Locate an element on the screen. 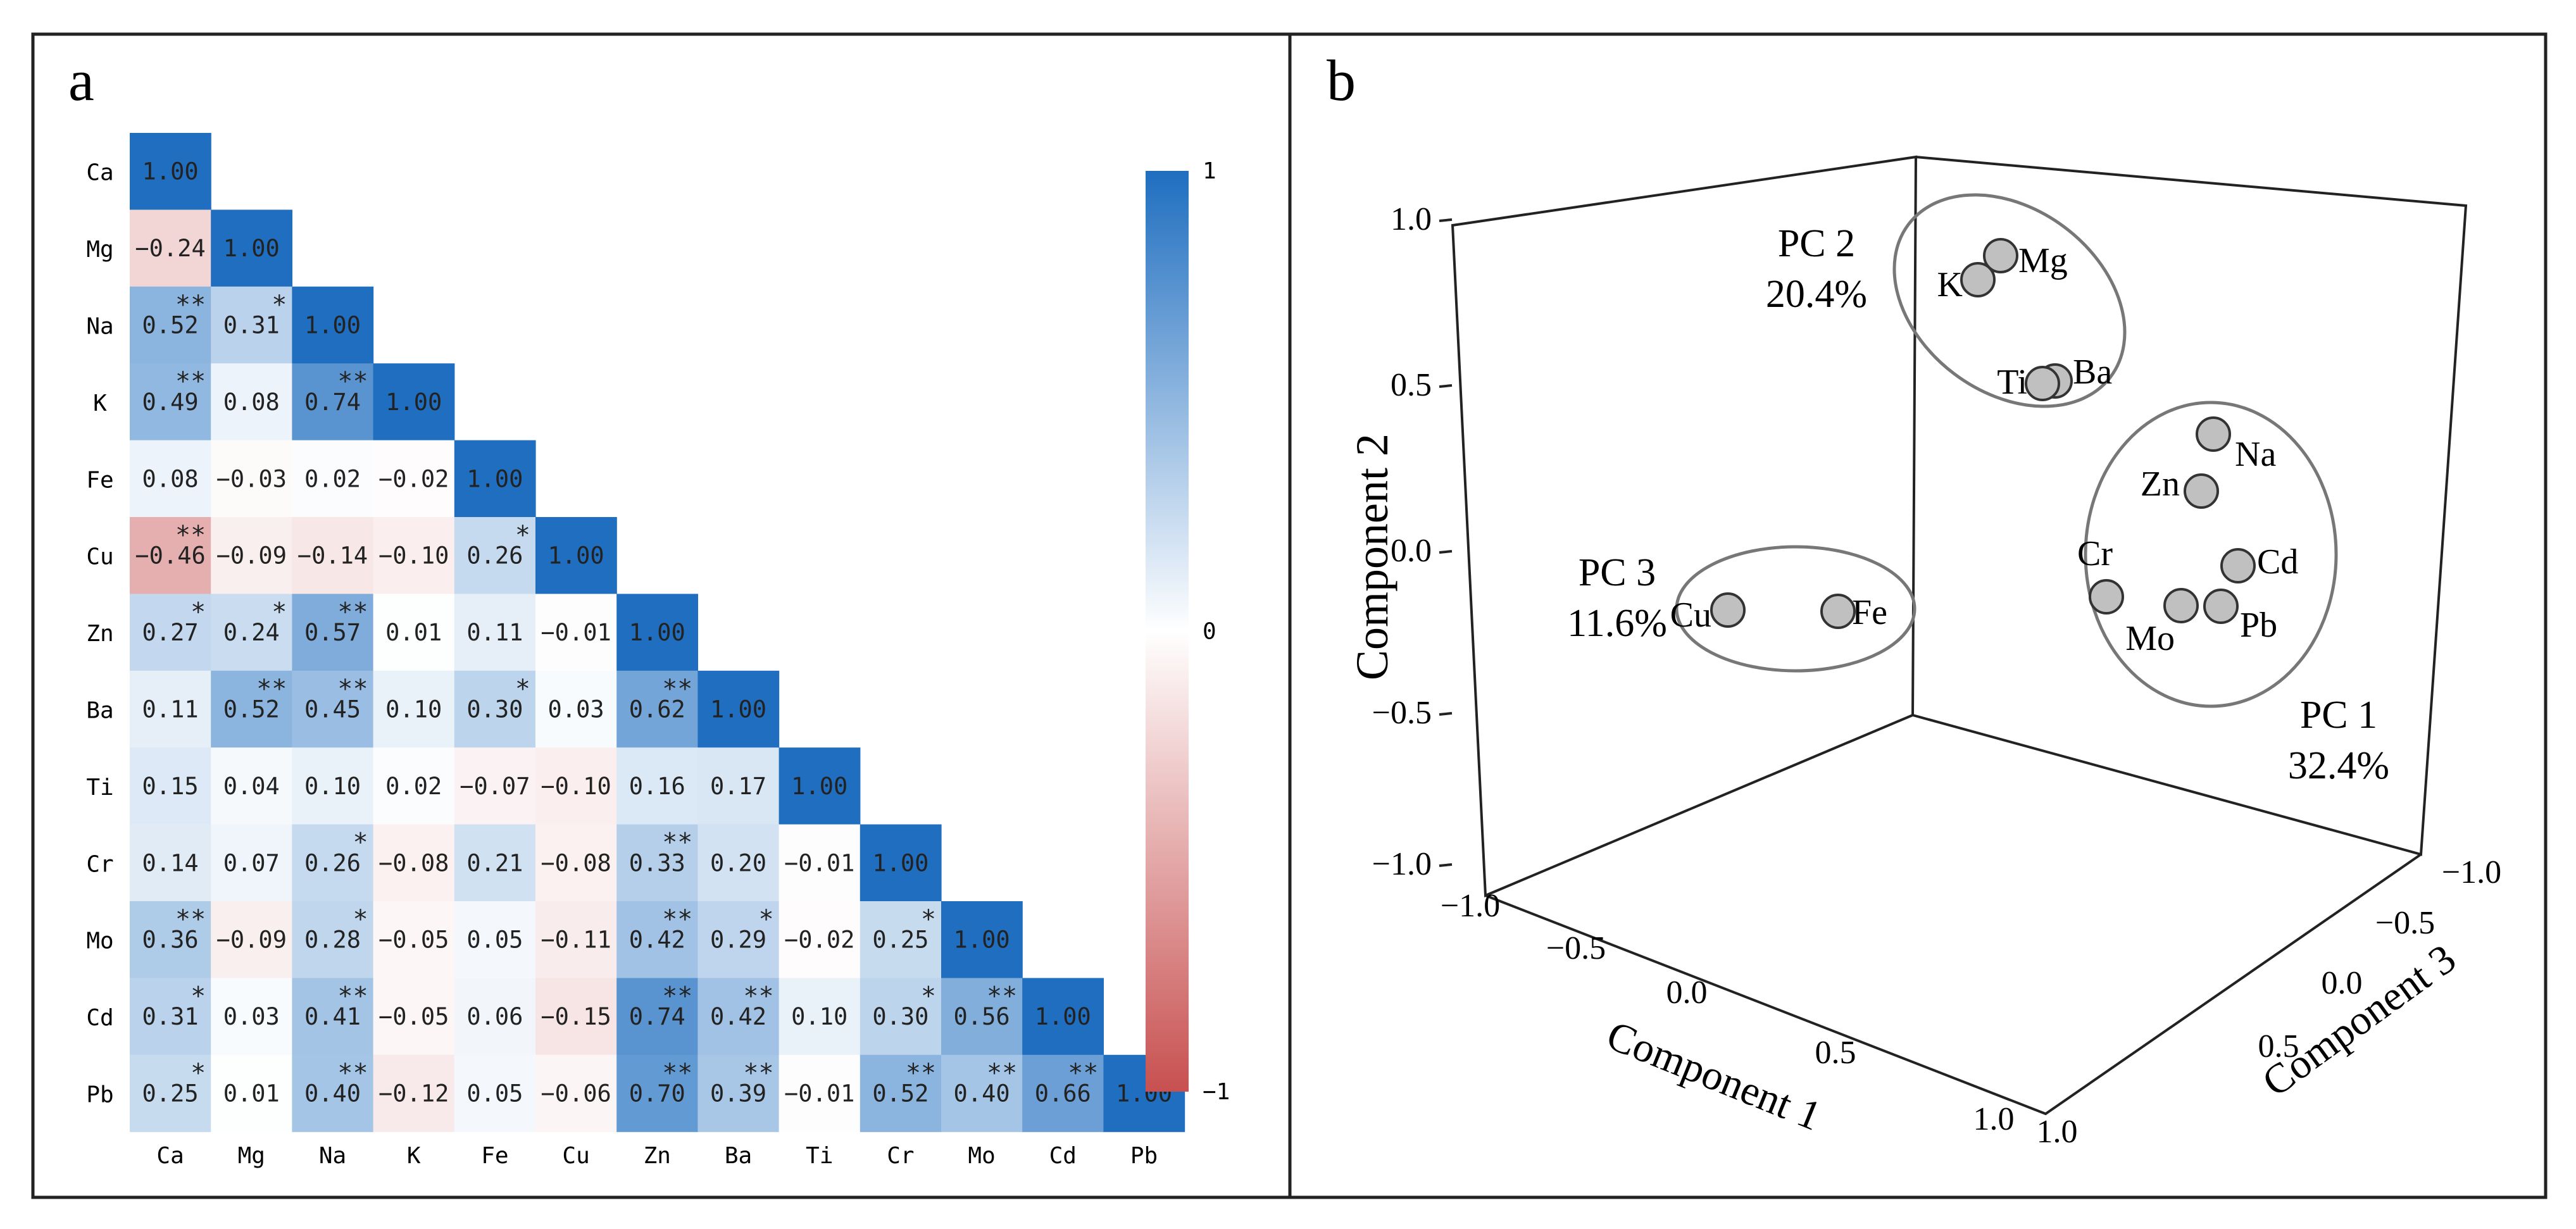  column-label: Zn is located at coordinates (657, 1156).